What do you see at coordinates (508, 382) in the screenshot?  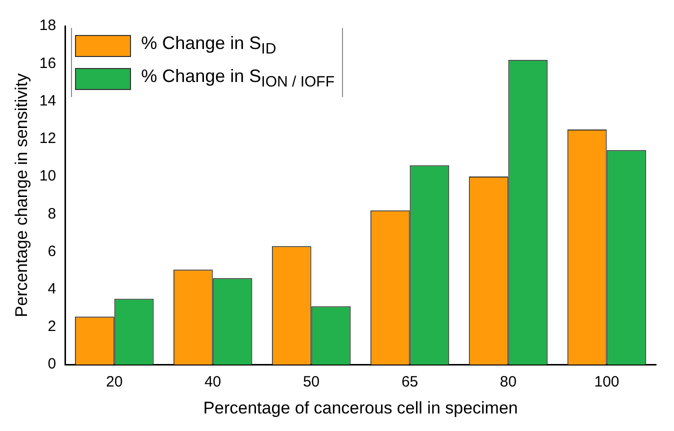 I see `x-tick-label: 80` at bounding box center [508, 382].